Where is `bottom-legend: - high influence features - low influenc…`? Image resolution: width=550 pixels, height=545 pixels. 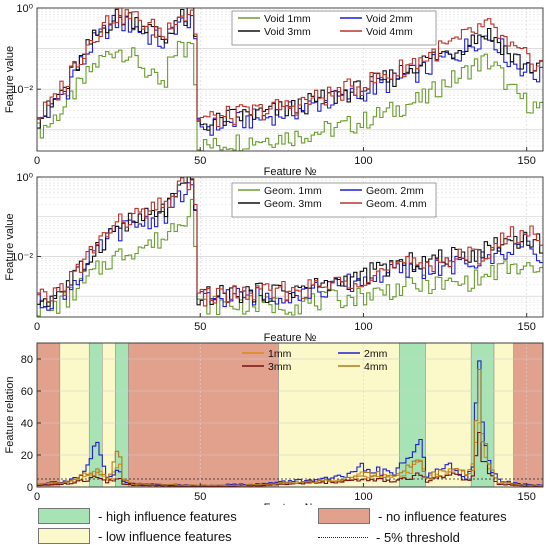
bottom-legend: - high influence features - low influenc… is located at coordinates (275, 524).